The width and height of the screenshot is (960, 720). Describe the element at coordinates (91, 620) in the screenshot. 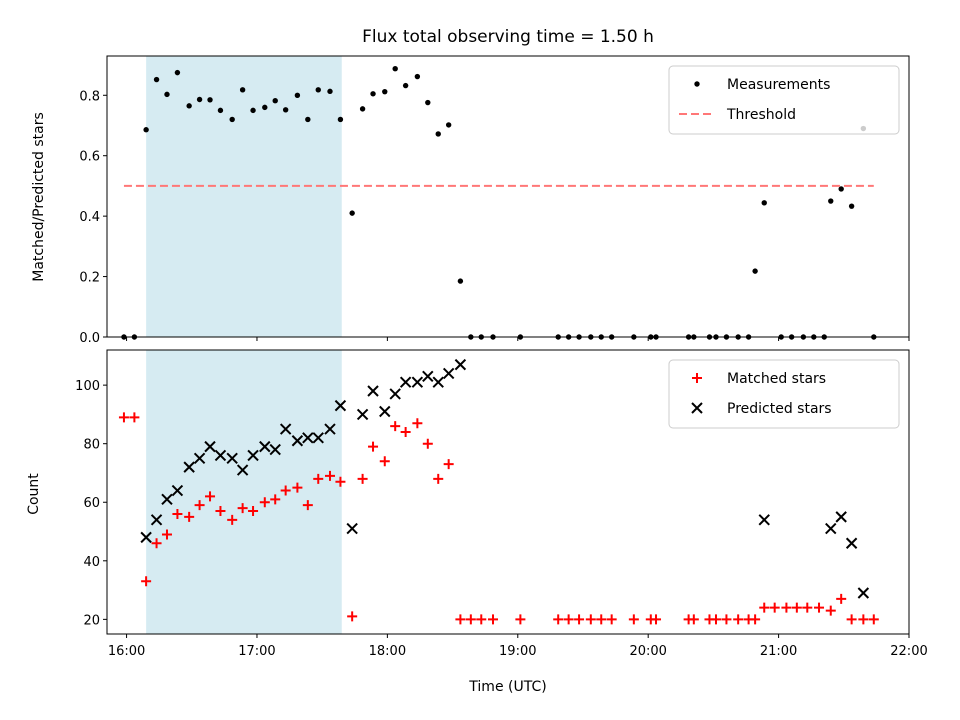

I see `y-tick-label: 20` at that location.